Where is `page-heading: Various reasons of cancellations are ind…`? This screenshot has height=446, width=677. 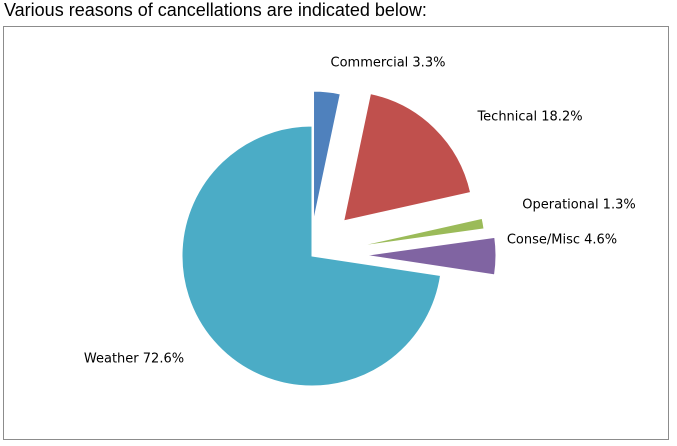 page-heading: Various reasons of cancellations are ind… is located at coordinates (215, 10).